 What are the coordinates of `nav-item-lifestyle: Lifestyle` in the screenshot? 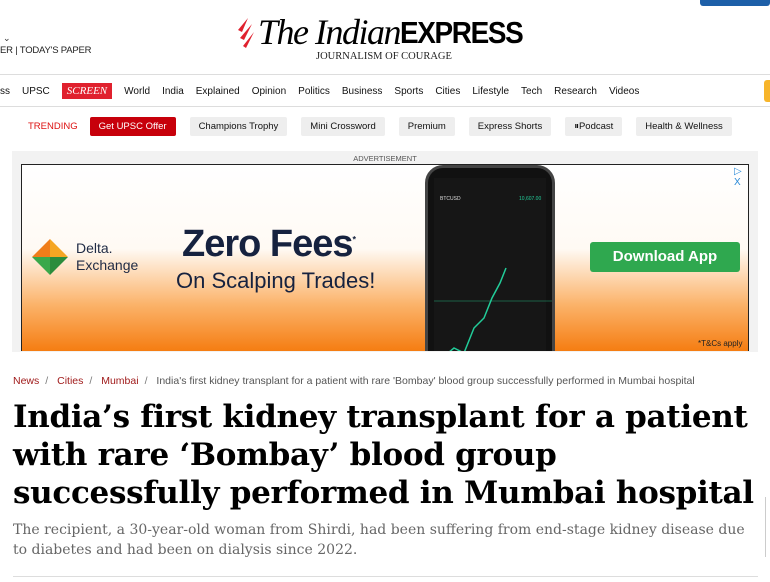 It's located at (491, 91).